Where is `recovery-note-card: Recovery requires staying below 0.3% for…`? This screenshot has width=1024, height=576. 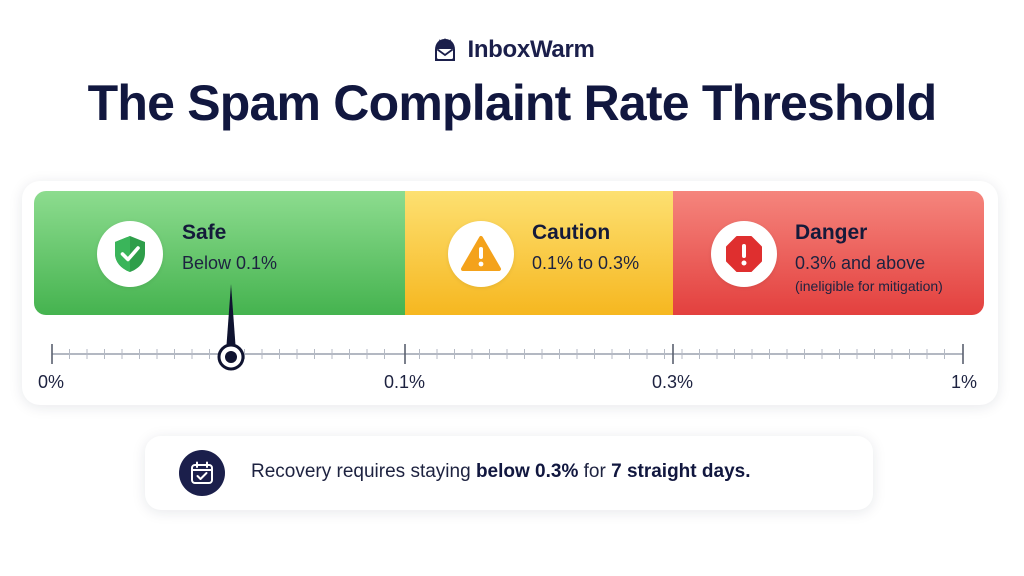 recovery-note-card: Recovery requires staying below 0.3% for… is located at coordinates (509, 473).